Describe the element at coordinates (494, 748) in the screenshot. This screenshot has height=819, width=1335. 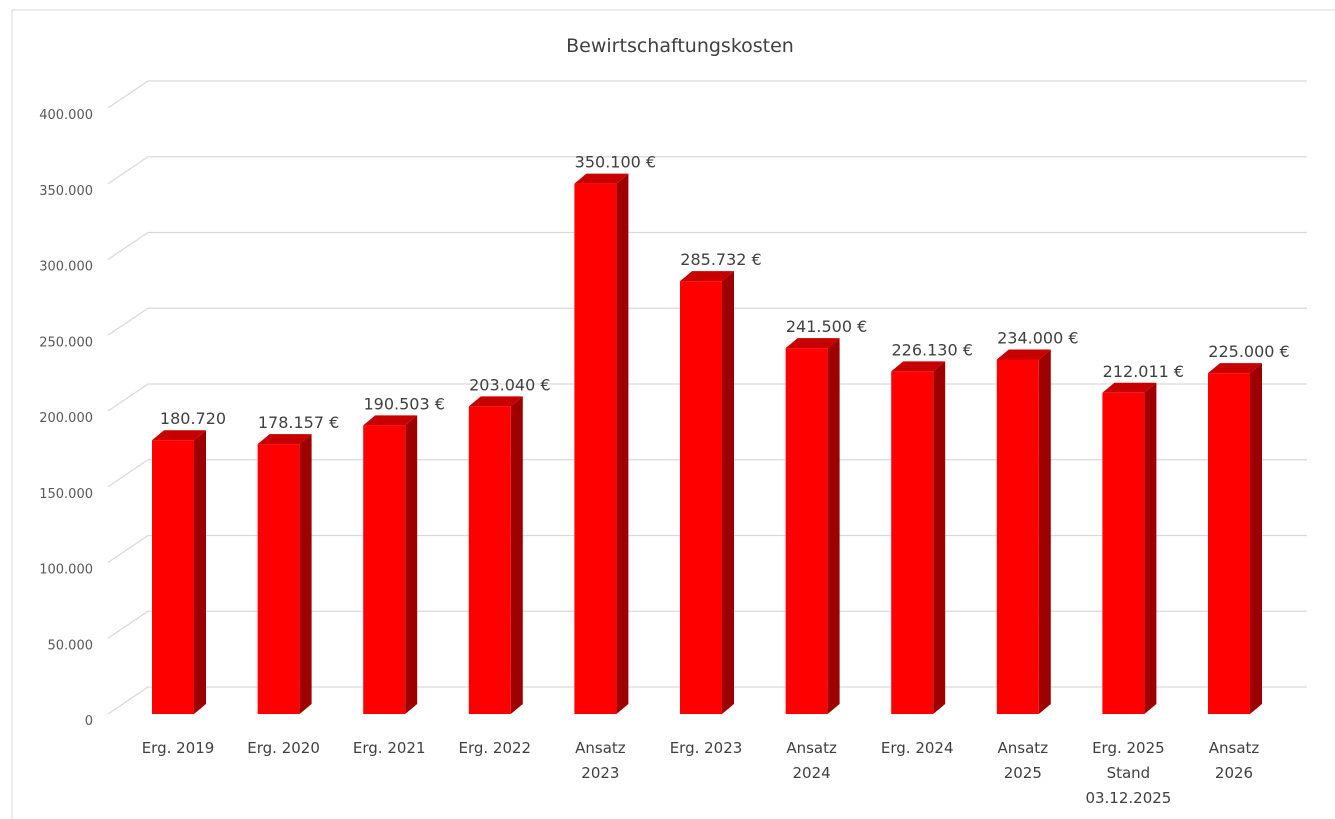
I see `x-tick-label: Erg. 2022` at that location.